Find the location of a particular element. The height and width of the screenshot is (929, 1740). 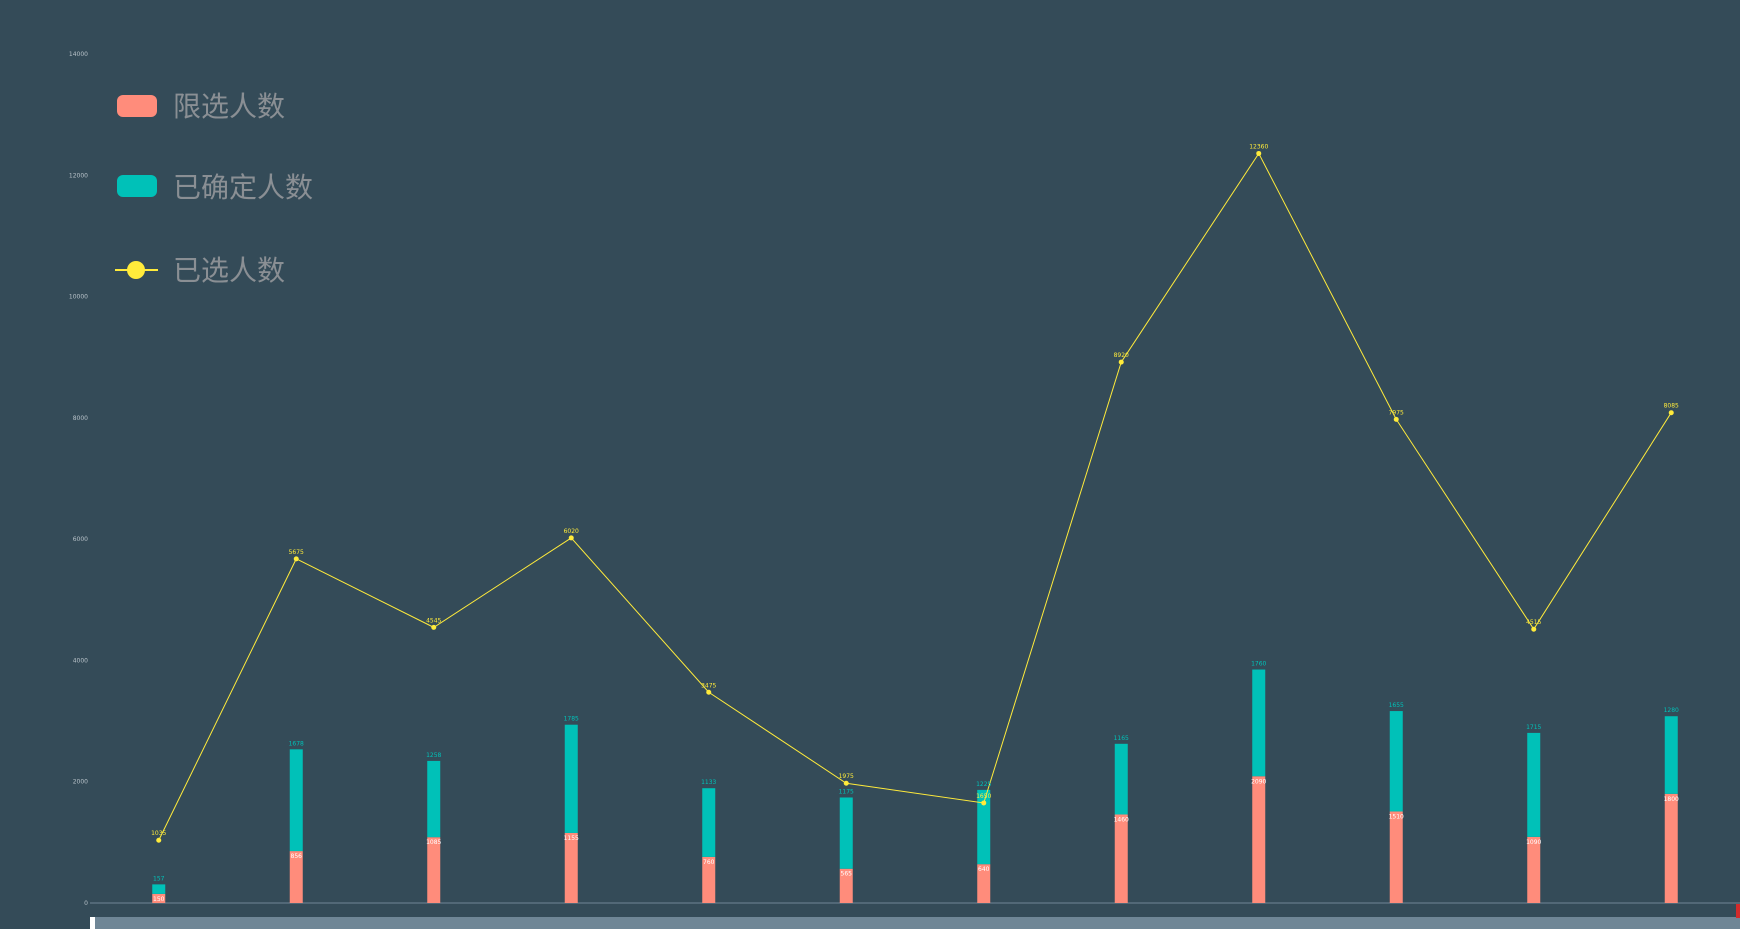

bar-confirmed-value-label: 1760 is located at coordinates (1258, 664).